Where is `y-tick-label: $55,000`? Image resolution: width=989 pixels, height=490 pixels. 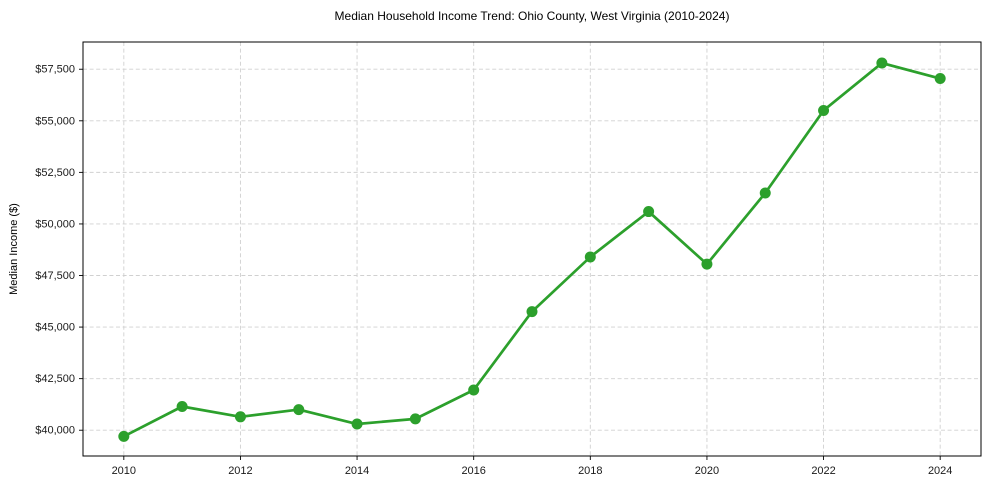
y-tick-label: $55,000 is located at coordinates (55, 121).